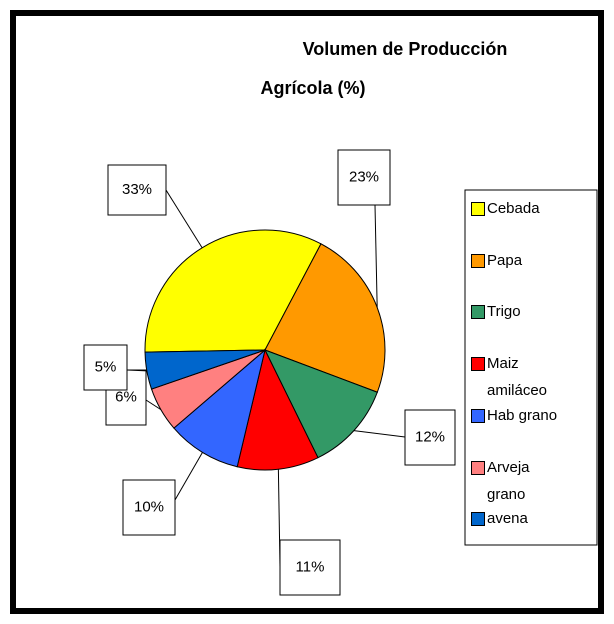 This screenshot has height=624, width=614. I want to click on legend-label: Cebada, so click(513, 208).